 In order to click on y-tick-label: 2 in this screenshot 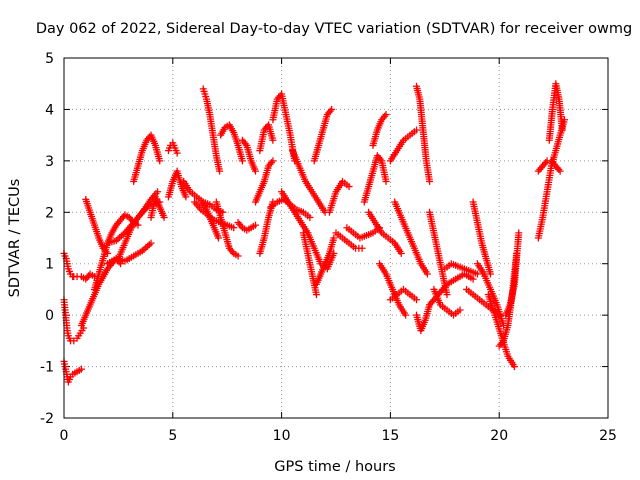, I will do `click(49, 213)`.